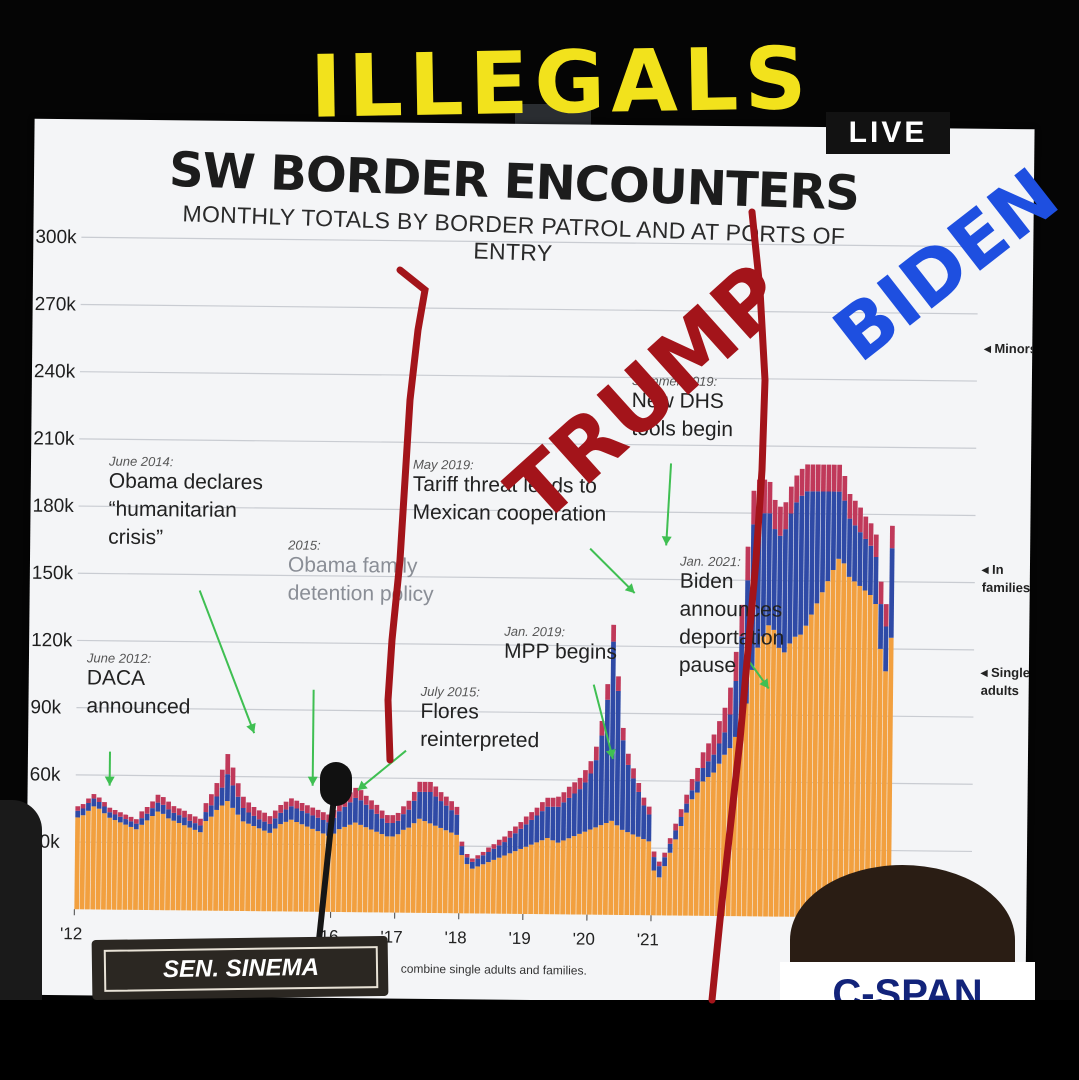 The image size is (1079, 1080). What do you see at coordinates (509, 513) in the screenshot?
I see `annotation-text: Mexican cooperation` at bounding box center [509, 513].